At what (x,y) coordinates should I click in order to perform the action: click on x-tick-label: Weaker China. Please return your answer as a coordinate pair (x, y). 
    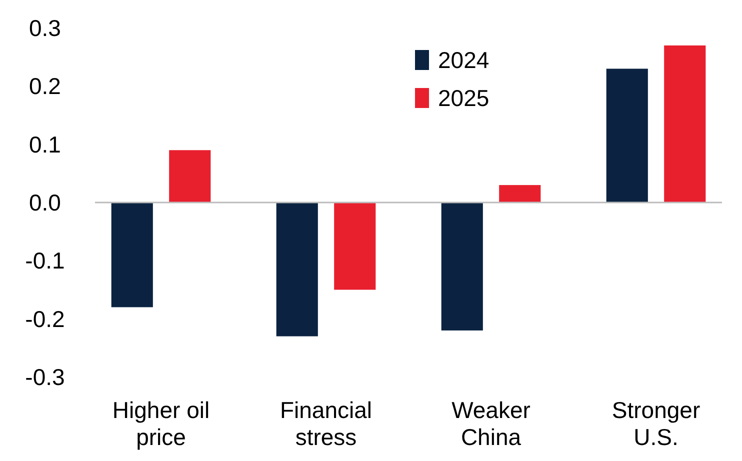
    Looking at the image, I should click on (491, 423).